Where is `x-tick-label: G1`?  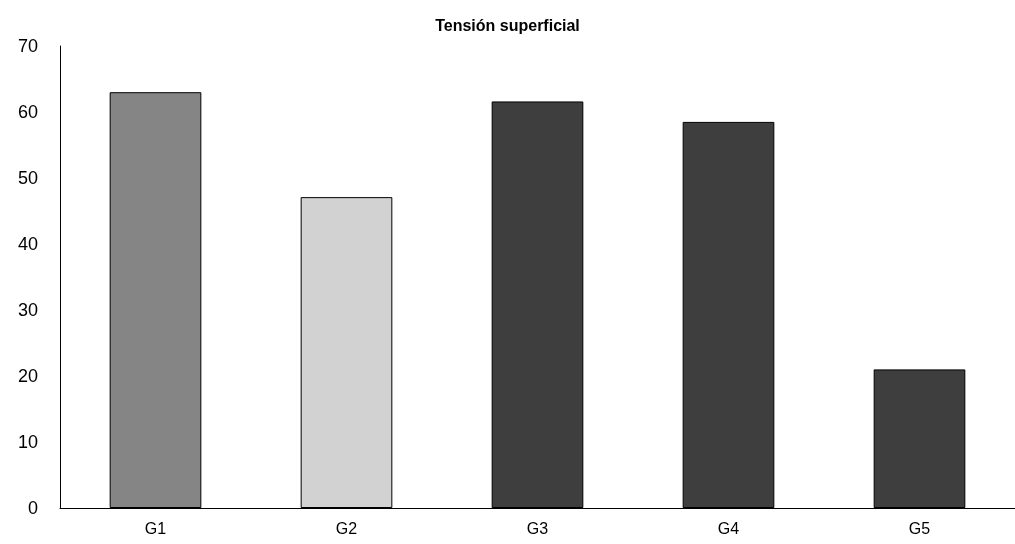 x-tick-label: G1 is located at coordinates (155, 528).